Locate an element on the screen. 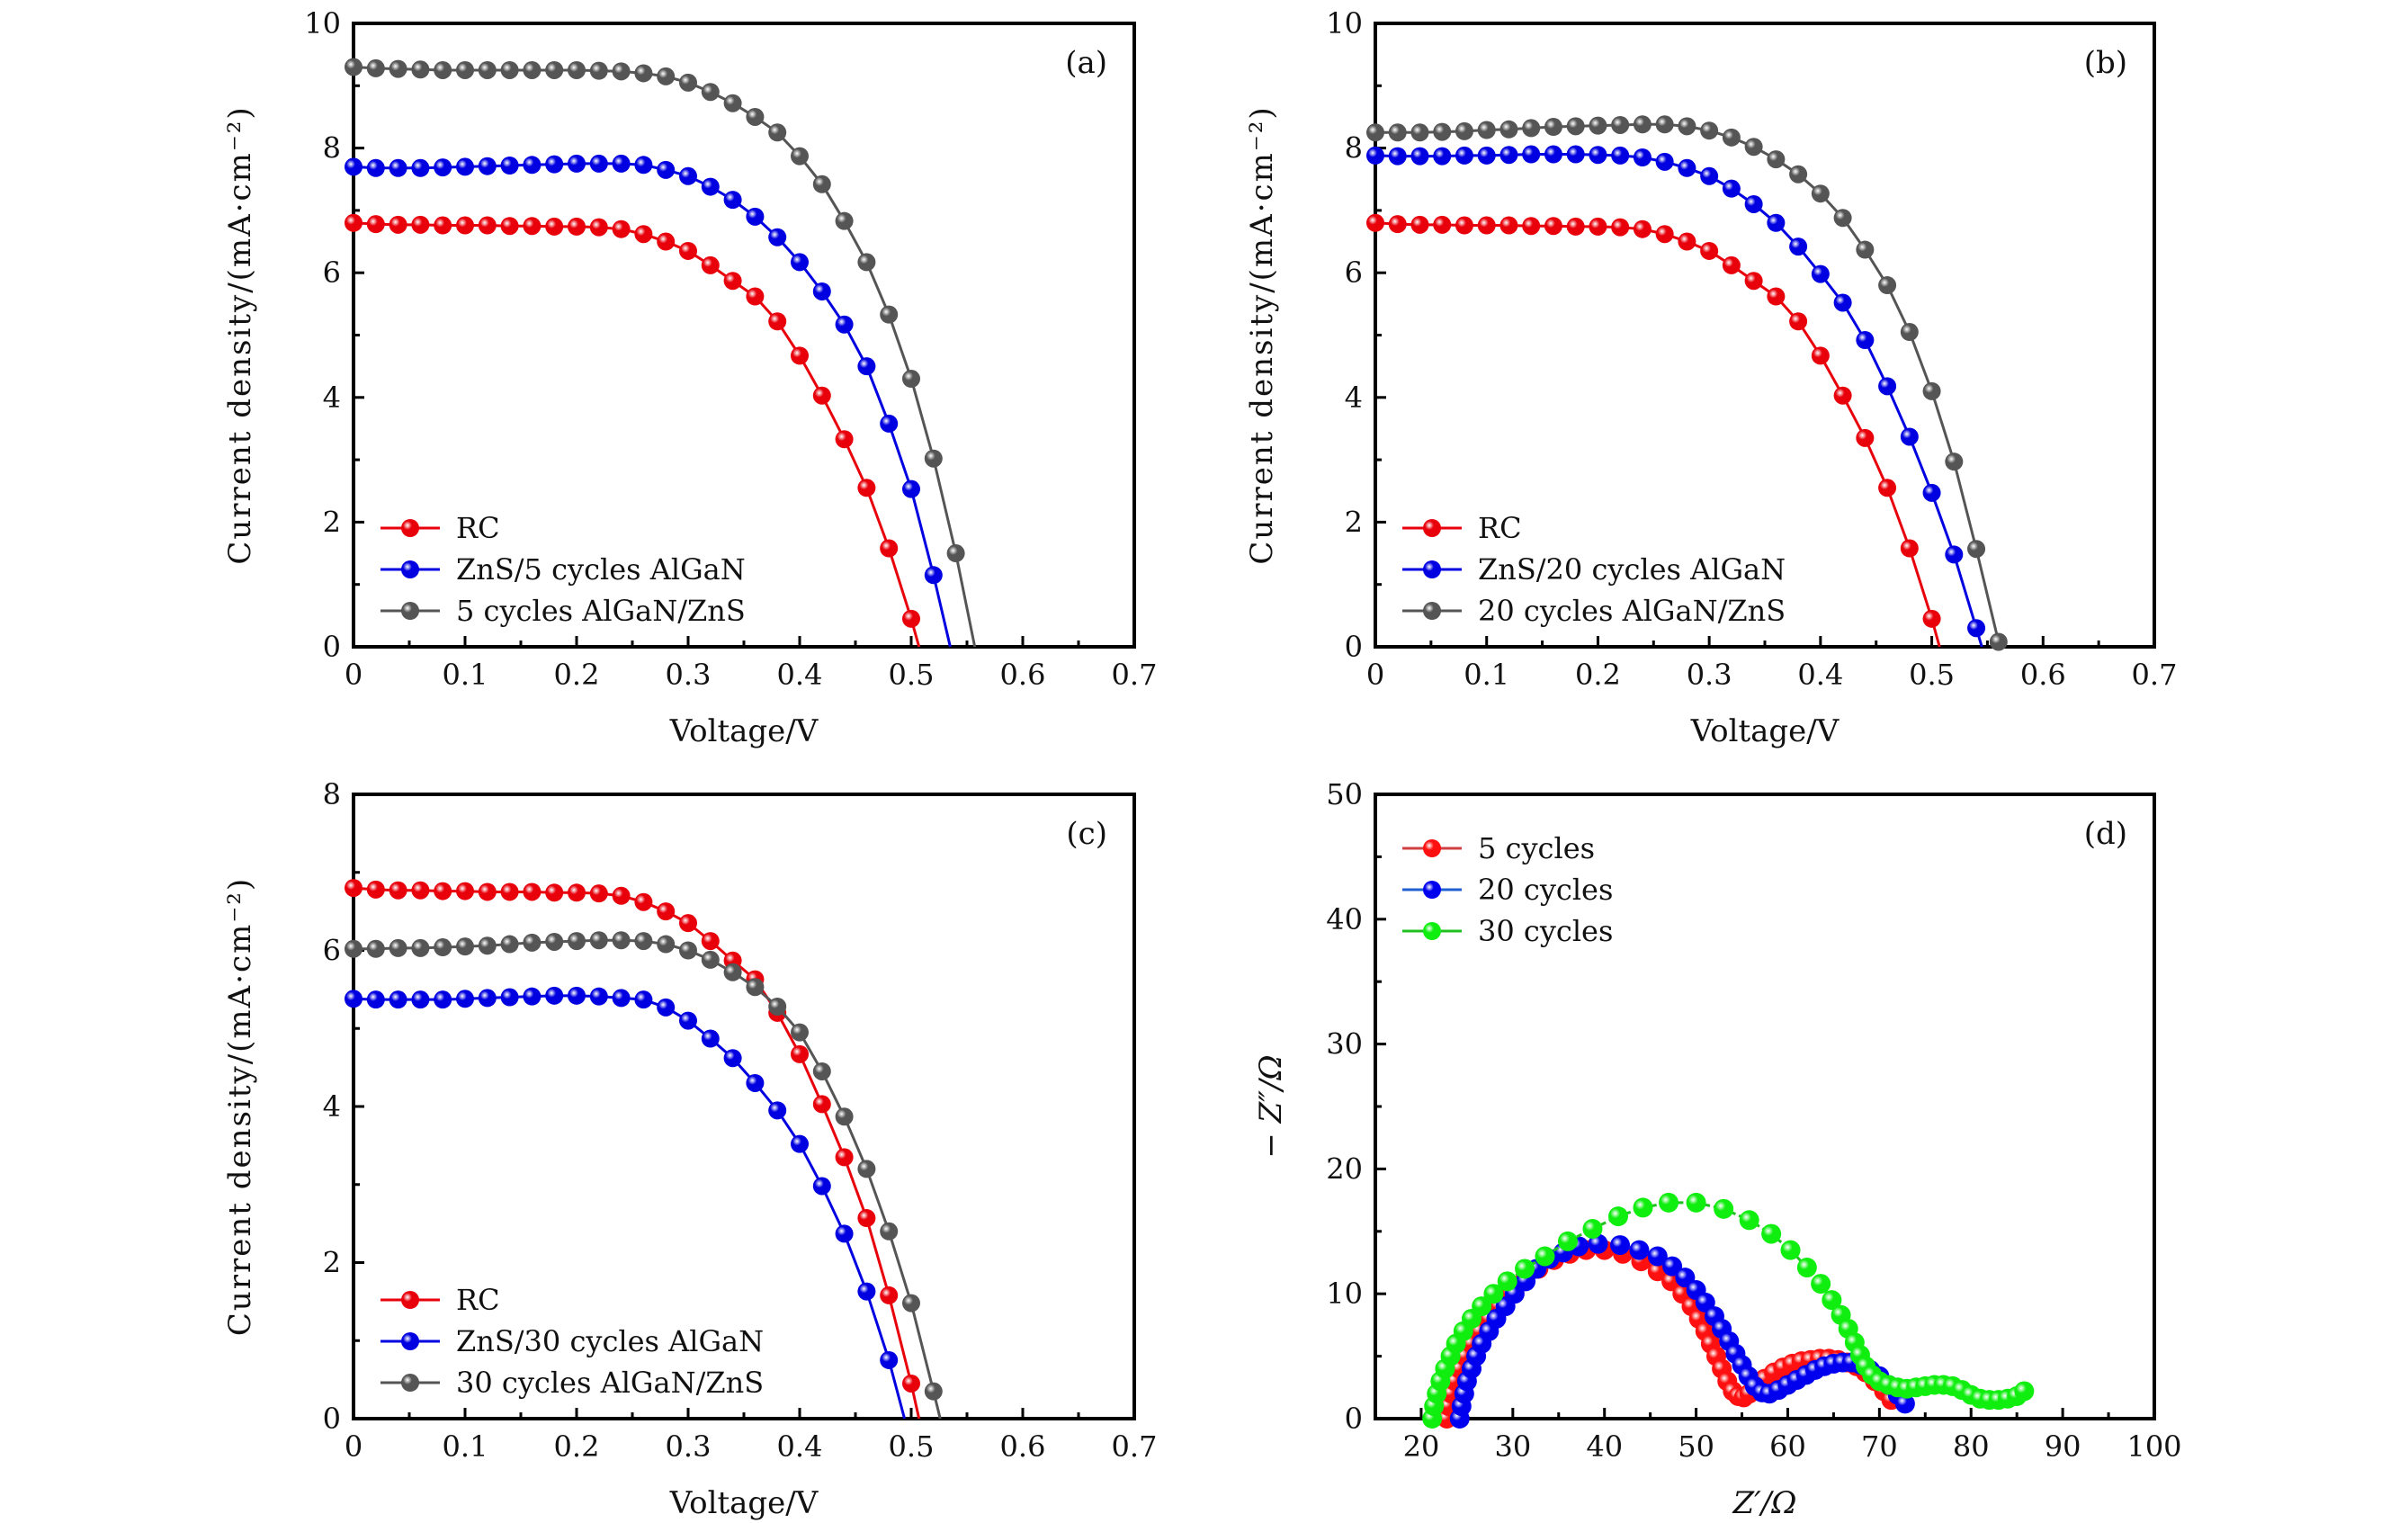  series-zns-20-cycles-algan is located at coordinates (1676, 396).